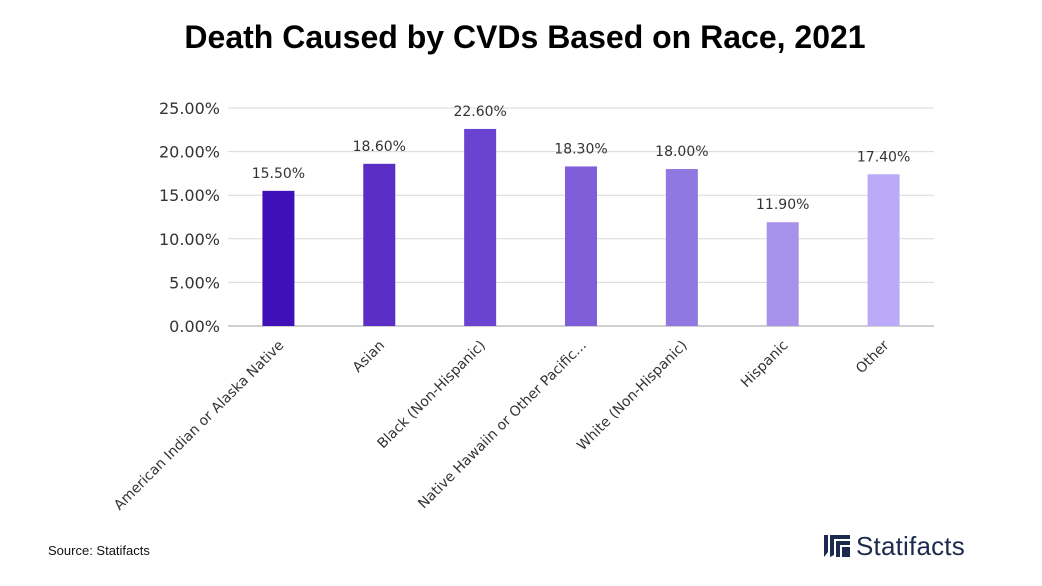  What do you see at coordinates (479, 112) in the screenshot?
I see `data-label: 22.60%` at bounding box center [479, 112].